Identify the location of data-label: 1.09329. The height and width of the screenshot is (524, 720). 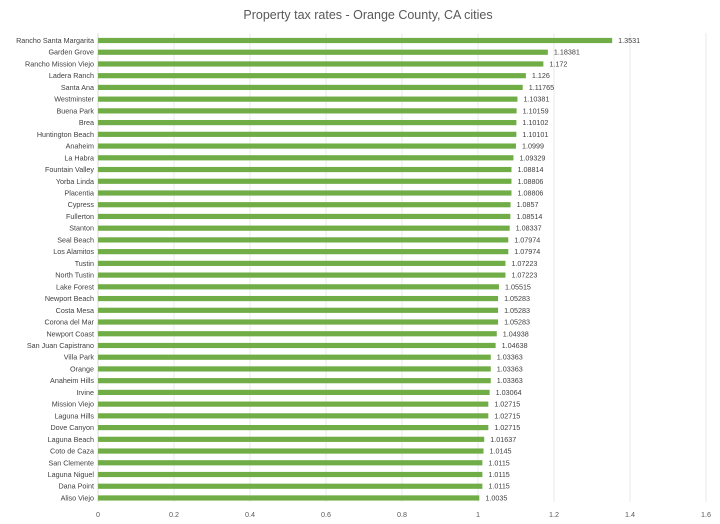
(532, 157).